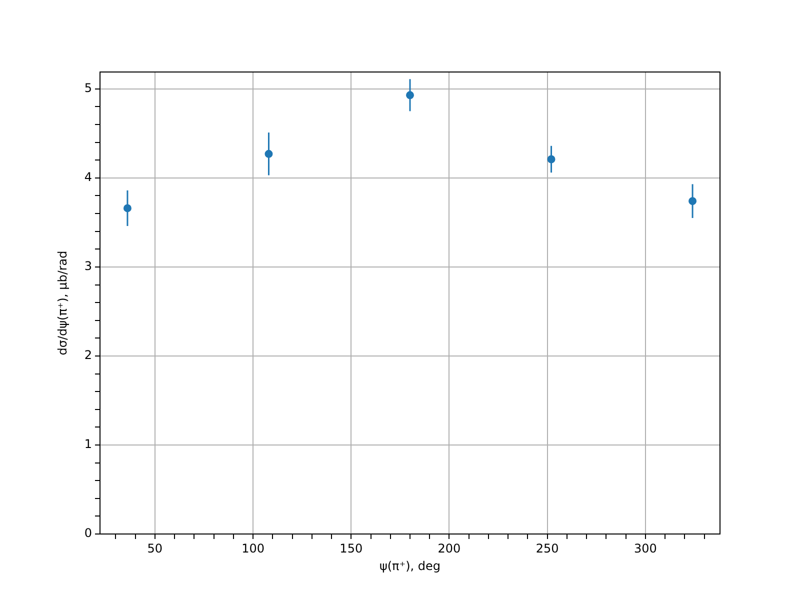  Describe the element at coordinates (410, 565) in the screenshot. I see `x-axis-title: ψ(π⁺), deg` at that location.